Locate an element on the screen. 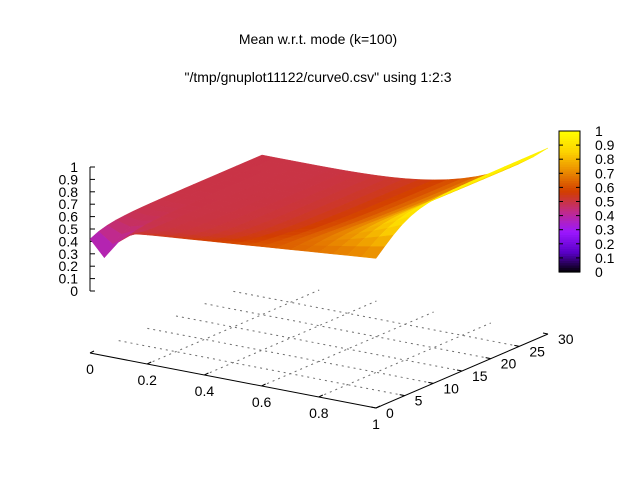 This screenshot has width=640, height=485. colorbox-tick-label: 0 is located at coordinates (599, 272).